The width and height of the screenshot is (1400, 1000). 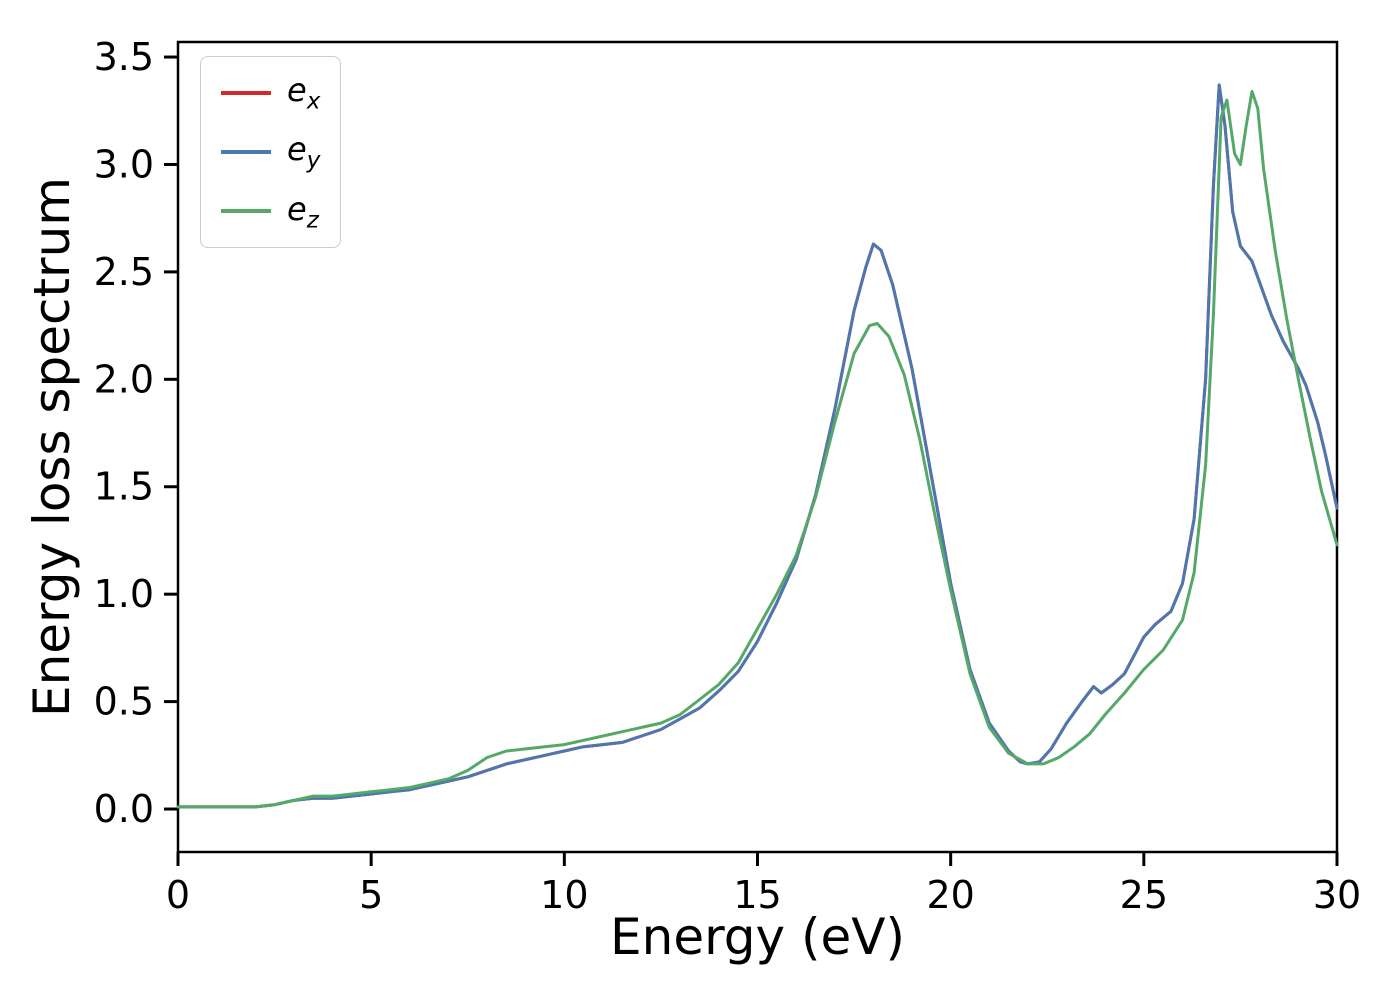 What do you see at coordinates (124, 702) in the screenshot?
I see `y-tick-label: 0.5` at bounding box center [124, 702].